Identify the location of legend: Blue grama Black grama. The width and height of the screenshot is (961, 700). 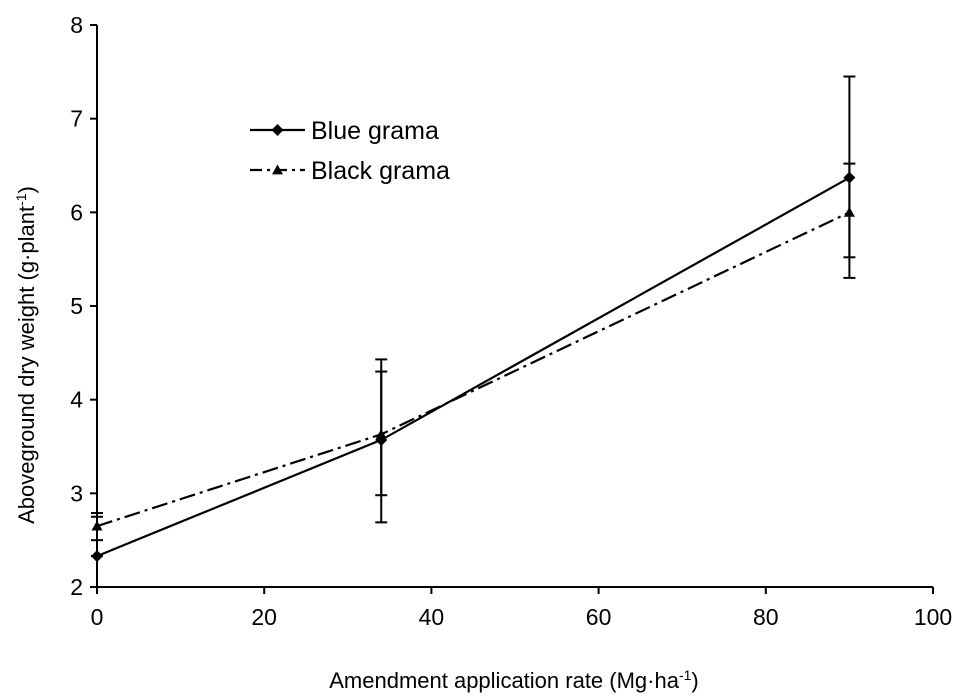
(350, 151).